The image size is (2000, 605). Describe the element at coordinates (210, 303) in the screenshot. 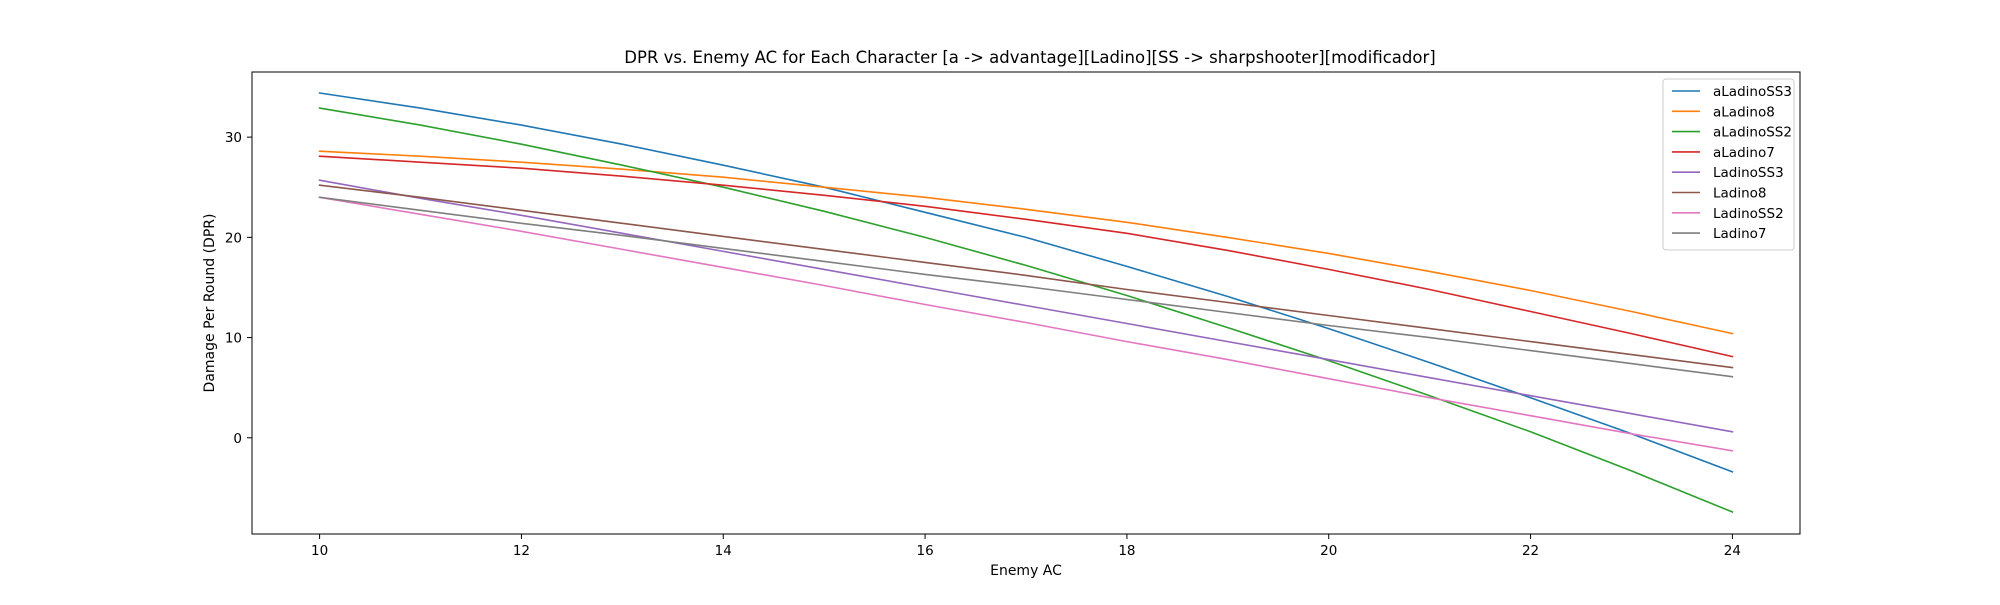

I see `y-axis-label: Damage Per Round (DPR)` at that location.